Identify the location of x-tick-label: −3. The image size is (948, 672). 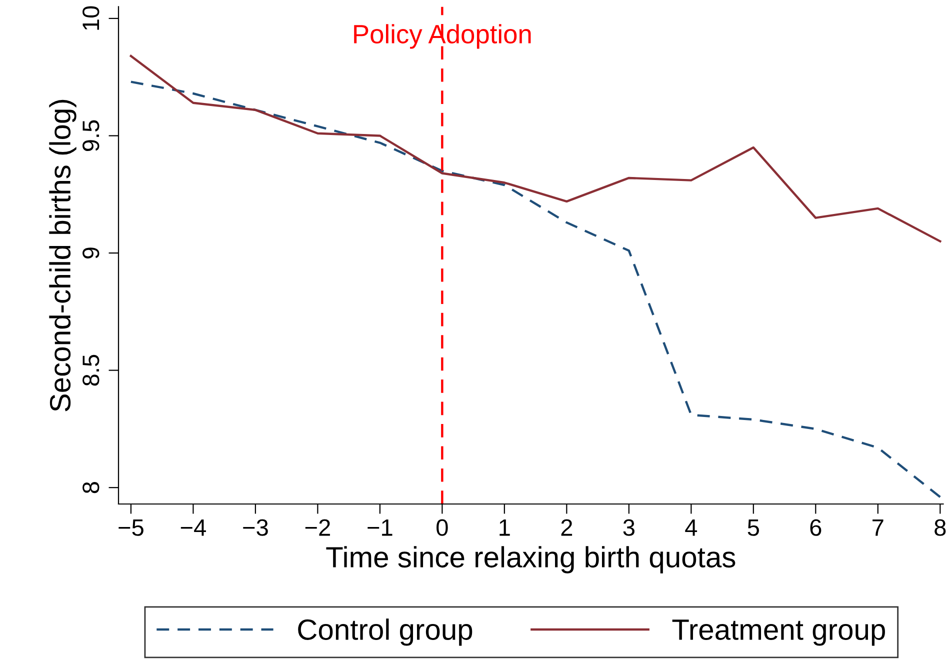
(255, 527).